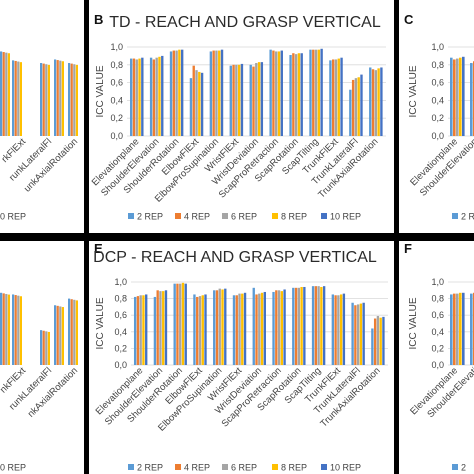 The image size is (474, 474). What do you see at coordinates (324, 216) in the screenshot?
I see `chart-td-legend-swatch` at bounding box center [324, 216].